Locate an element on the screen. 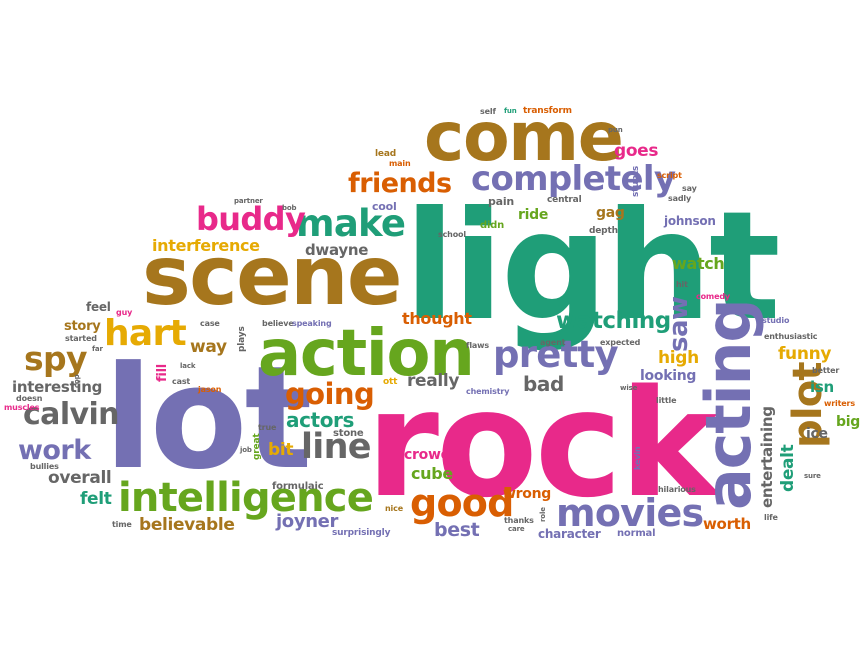 The width and height of the screenshot is (864, 648). word-acting: acting is located at coordinates (728, 404).